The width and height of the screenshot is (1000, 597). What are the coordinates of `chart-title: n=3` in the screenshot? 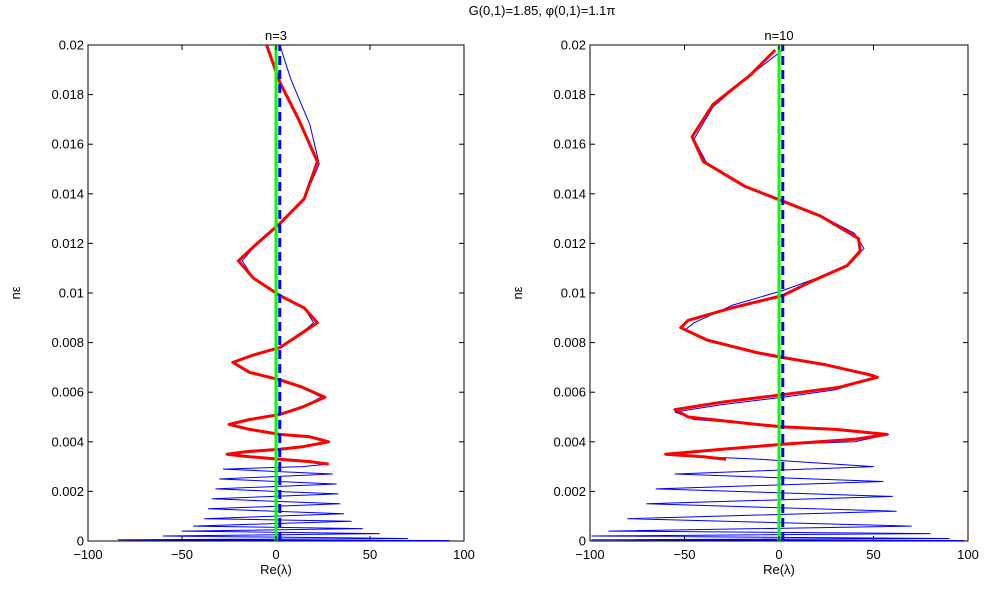 It's located at (276, 35).